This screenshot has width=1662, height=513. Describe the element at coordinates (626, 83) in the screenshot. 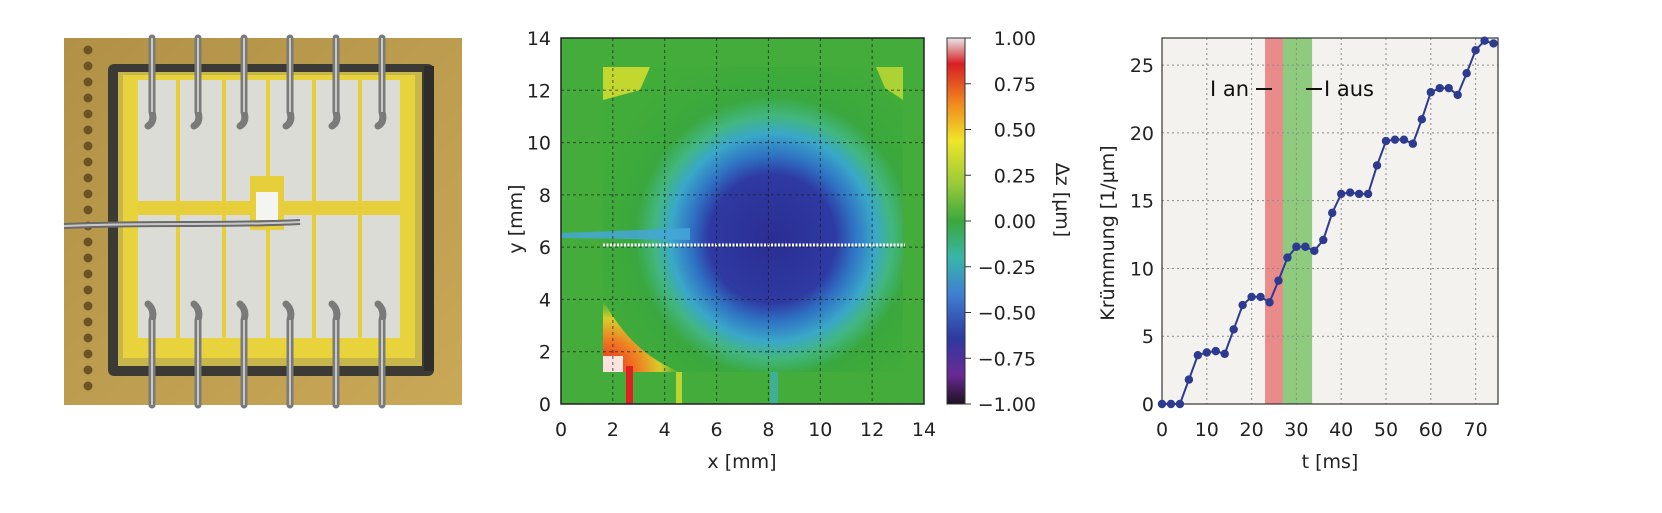

I see `corner-yellow-tl` at that location.